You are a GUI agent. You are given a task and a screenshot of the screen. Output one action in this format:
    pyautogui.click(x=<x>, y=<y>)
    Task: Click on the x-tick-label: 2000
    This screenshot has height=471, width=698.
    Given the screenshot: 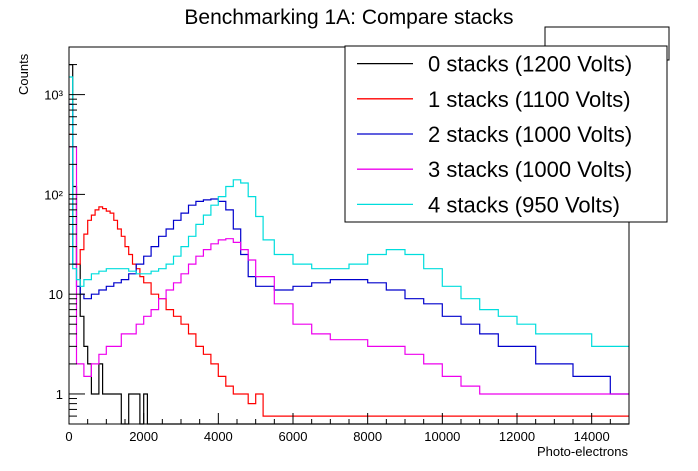 What is the action you would take?
    pyautogui.click(x=143, y=436)
    